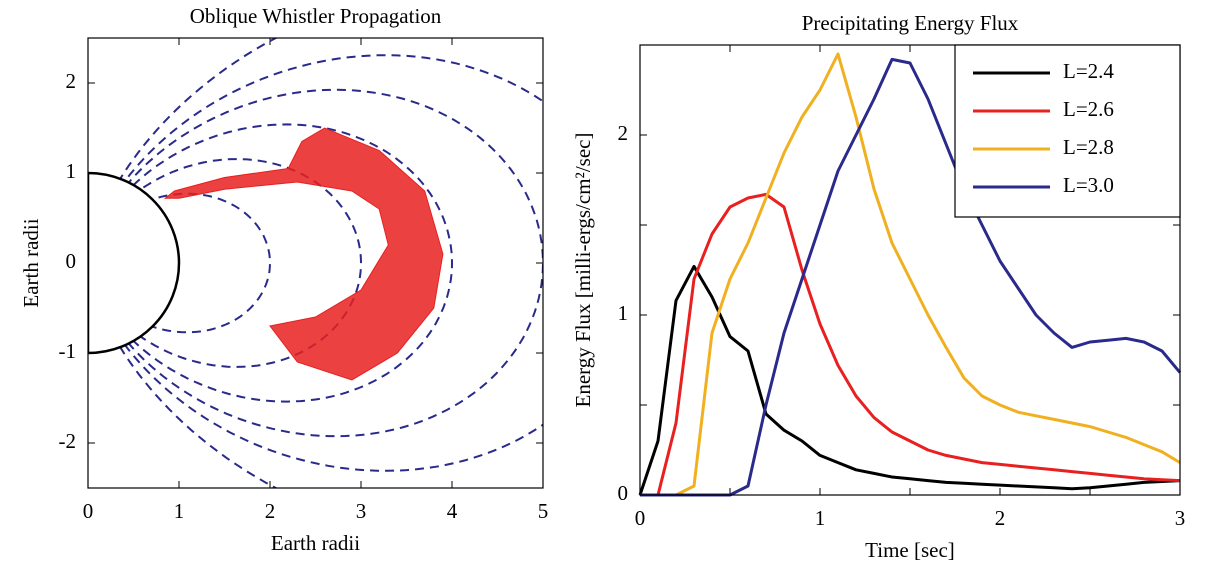 This screenshot has width=1221, height=567. Describe the element at coordinates (583, 270) in the screenshot. I see `y-axis-label: Energy Flux [milli-ergs/cm²/sec]` at that location.